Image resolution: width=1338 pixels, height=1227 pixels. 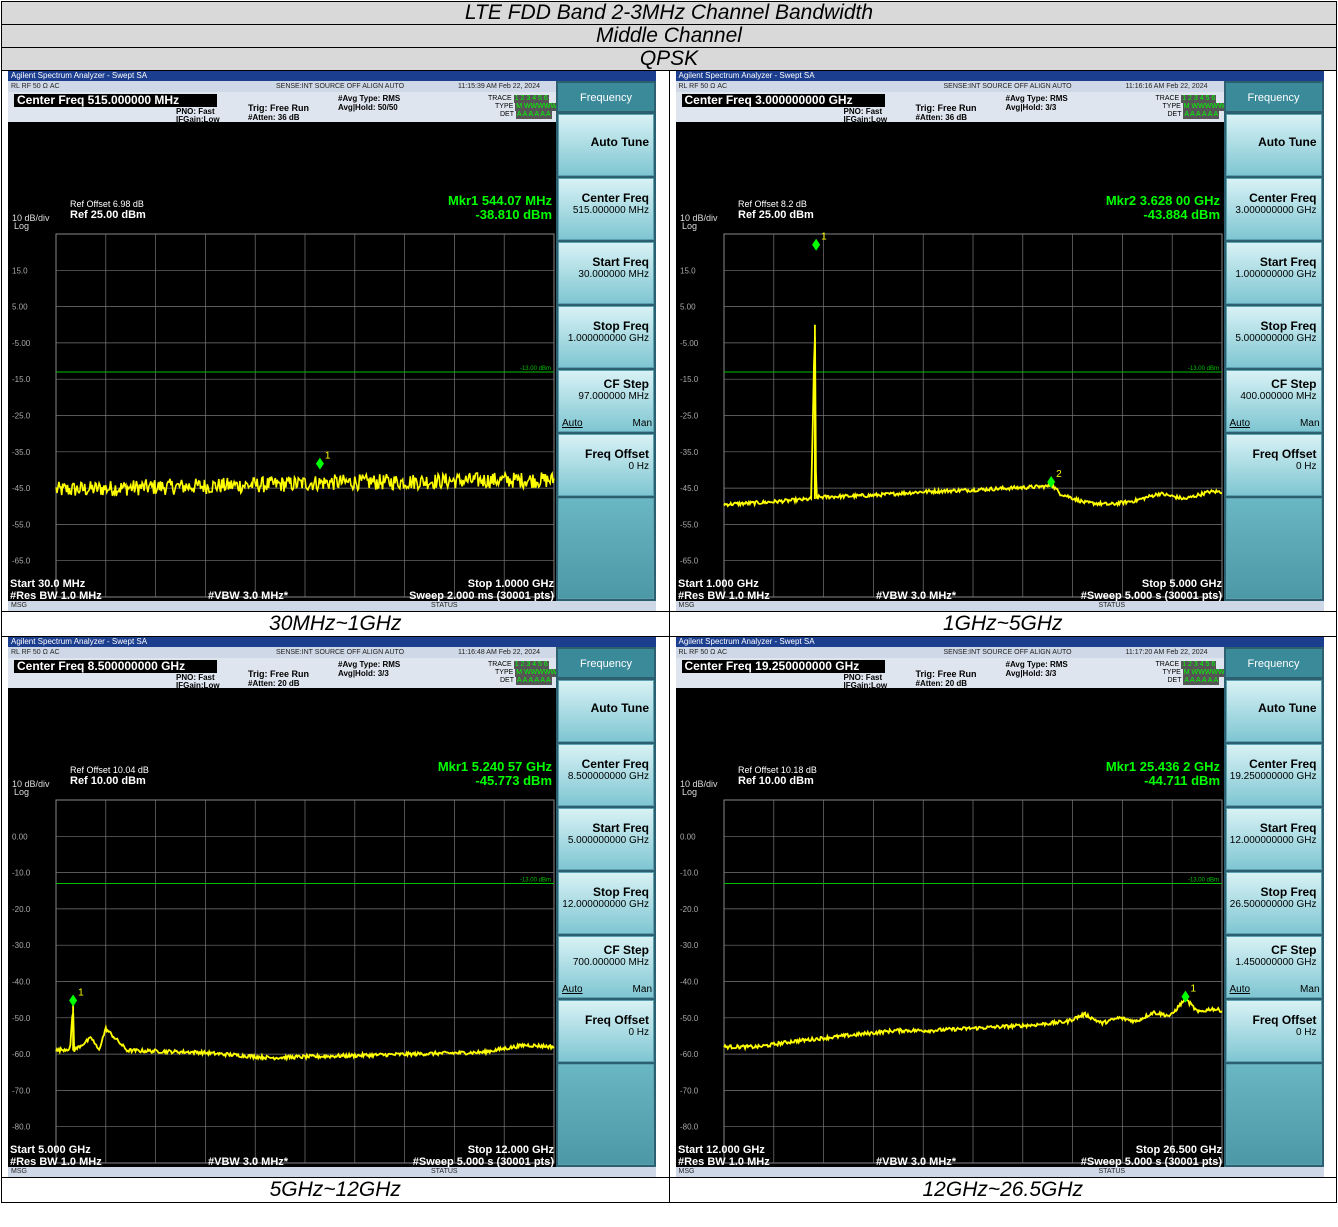 What do you see at coordinates (21, 561) in the screenshot?
I see `y-tick-label: -65.0` at bounding box center [21, 561].